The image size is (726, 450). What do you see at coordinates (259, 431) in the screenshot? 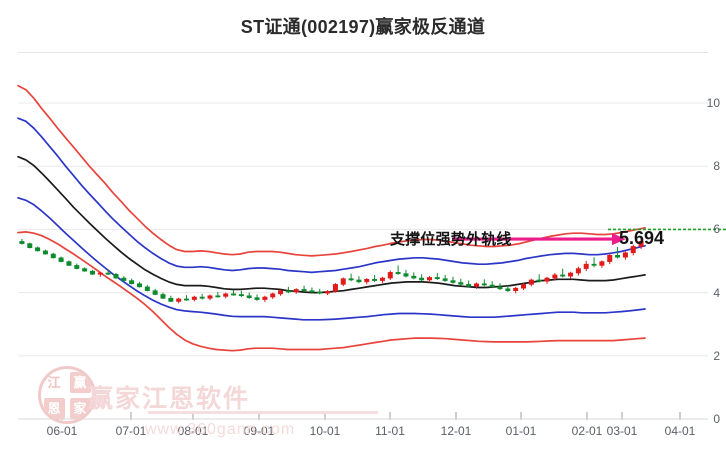
I see `x-axis-tick-label: 09-01` at bounding box center [259, 431].